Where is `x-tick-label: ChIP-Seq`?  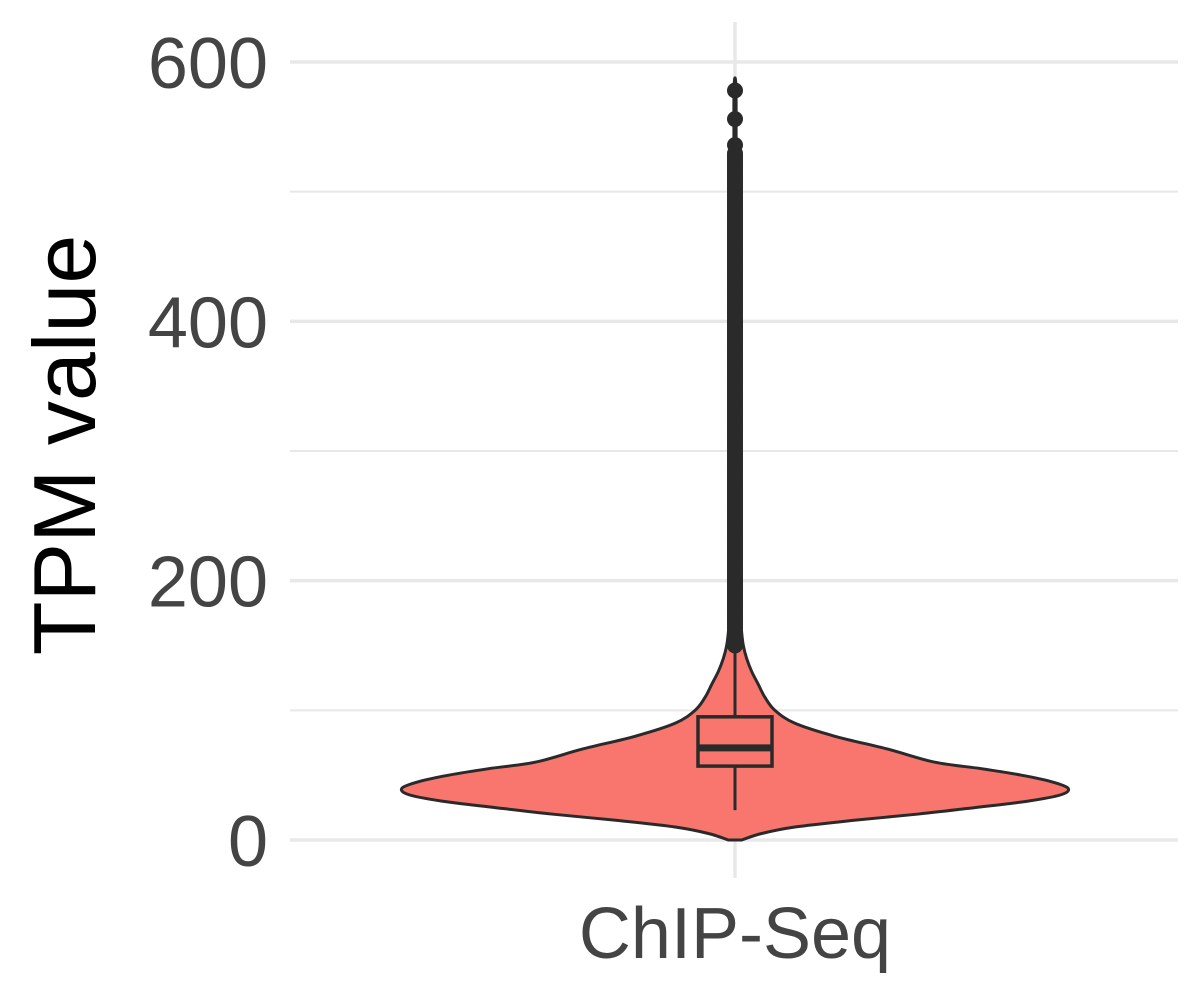 x-tick-label: ChIP-Seq is located at coordinates (735, 934).